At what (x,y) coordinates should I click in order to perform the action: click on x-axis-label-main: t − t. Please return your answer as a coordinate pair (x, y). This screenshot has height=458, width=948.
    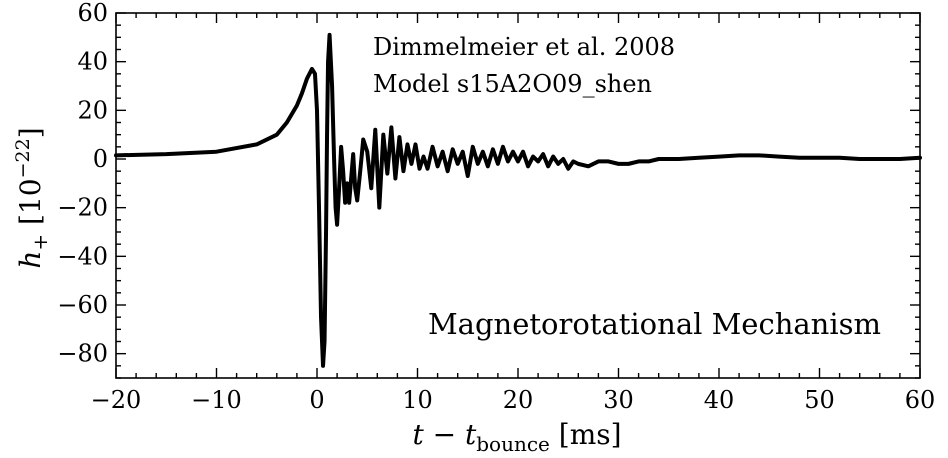
    Looking at the image, I should click on (444, 434).